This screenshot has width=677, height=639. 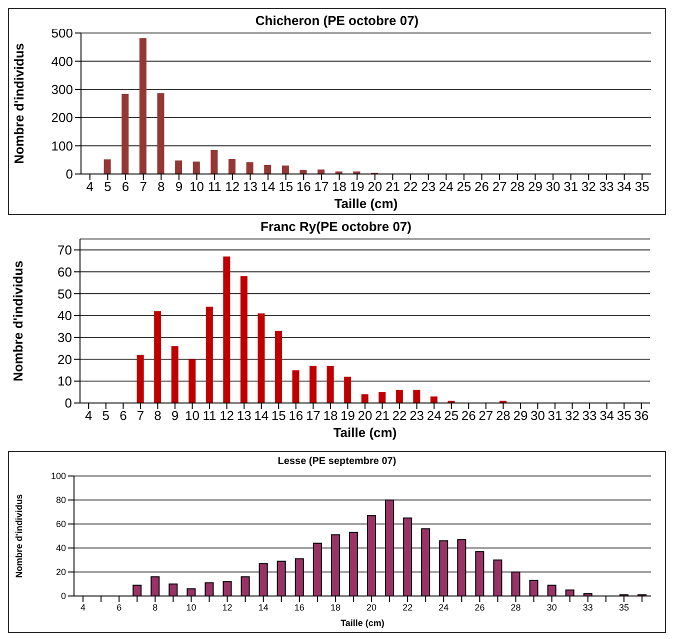 I want to click on y-tick-label: 80, so click(x=61, y=500).